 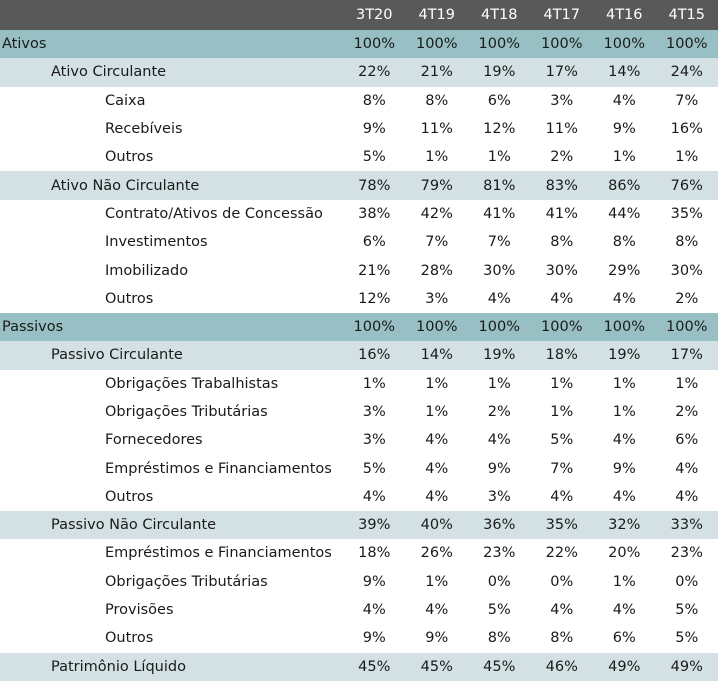 I want to click on row-value: 17%, so click(x=562, y=72).